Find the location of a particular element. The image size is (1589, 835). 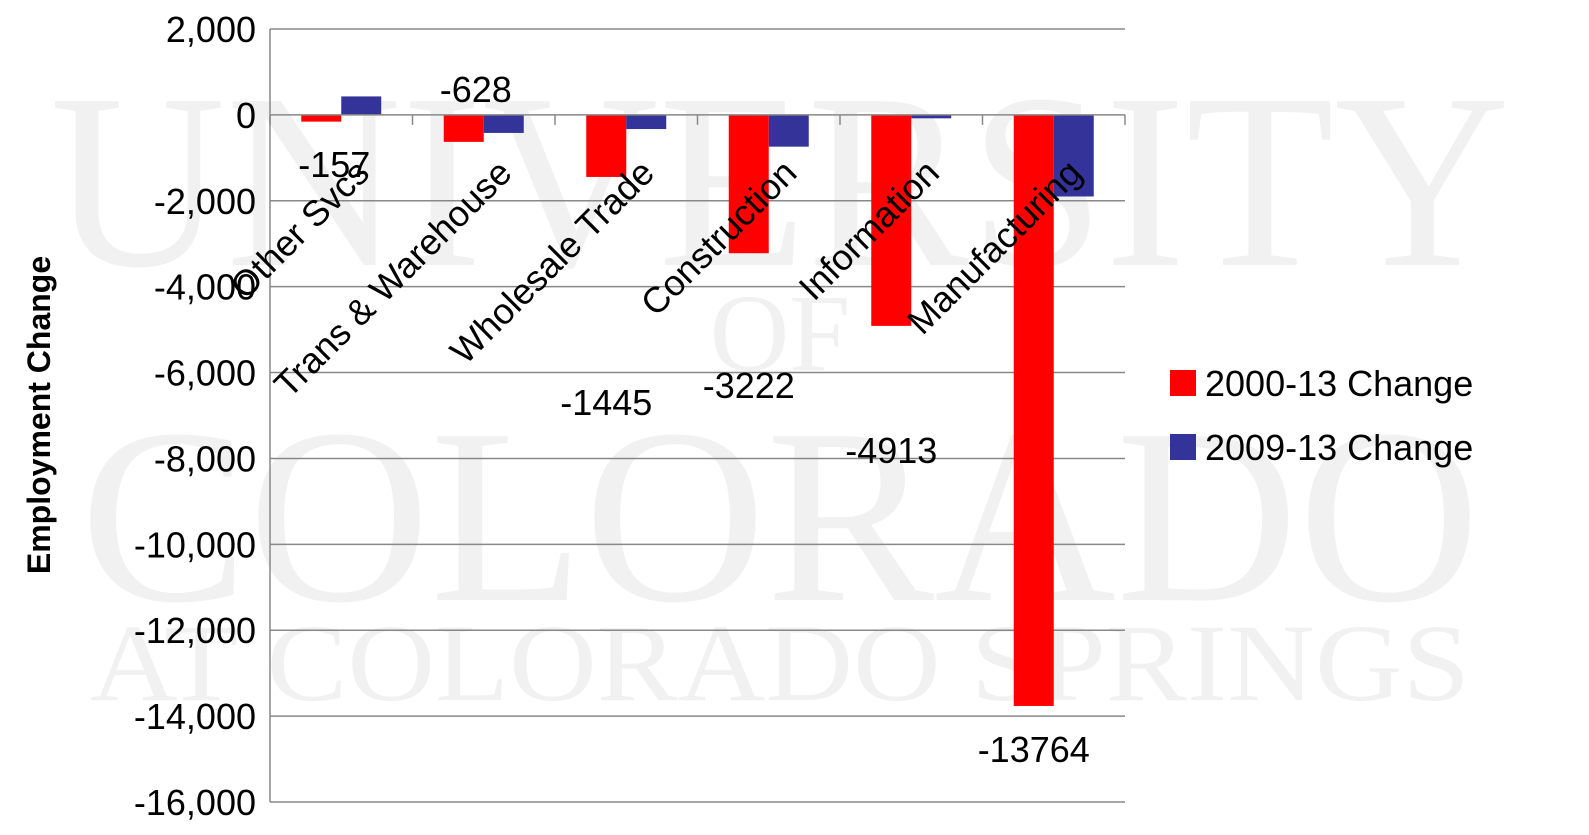

legend-label: 2000-13 Change is located at coordinates (1339, 383).